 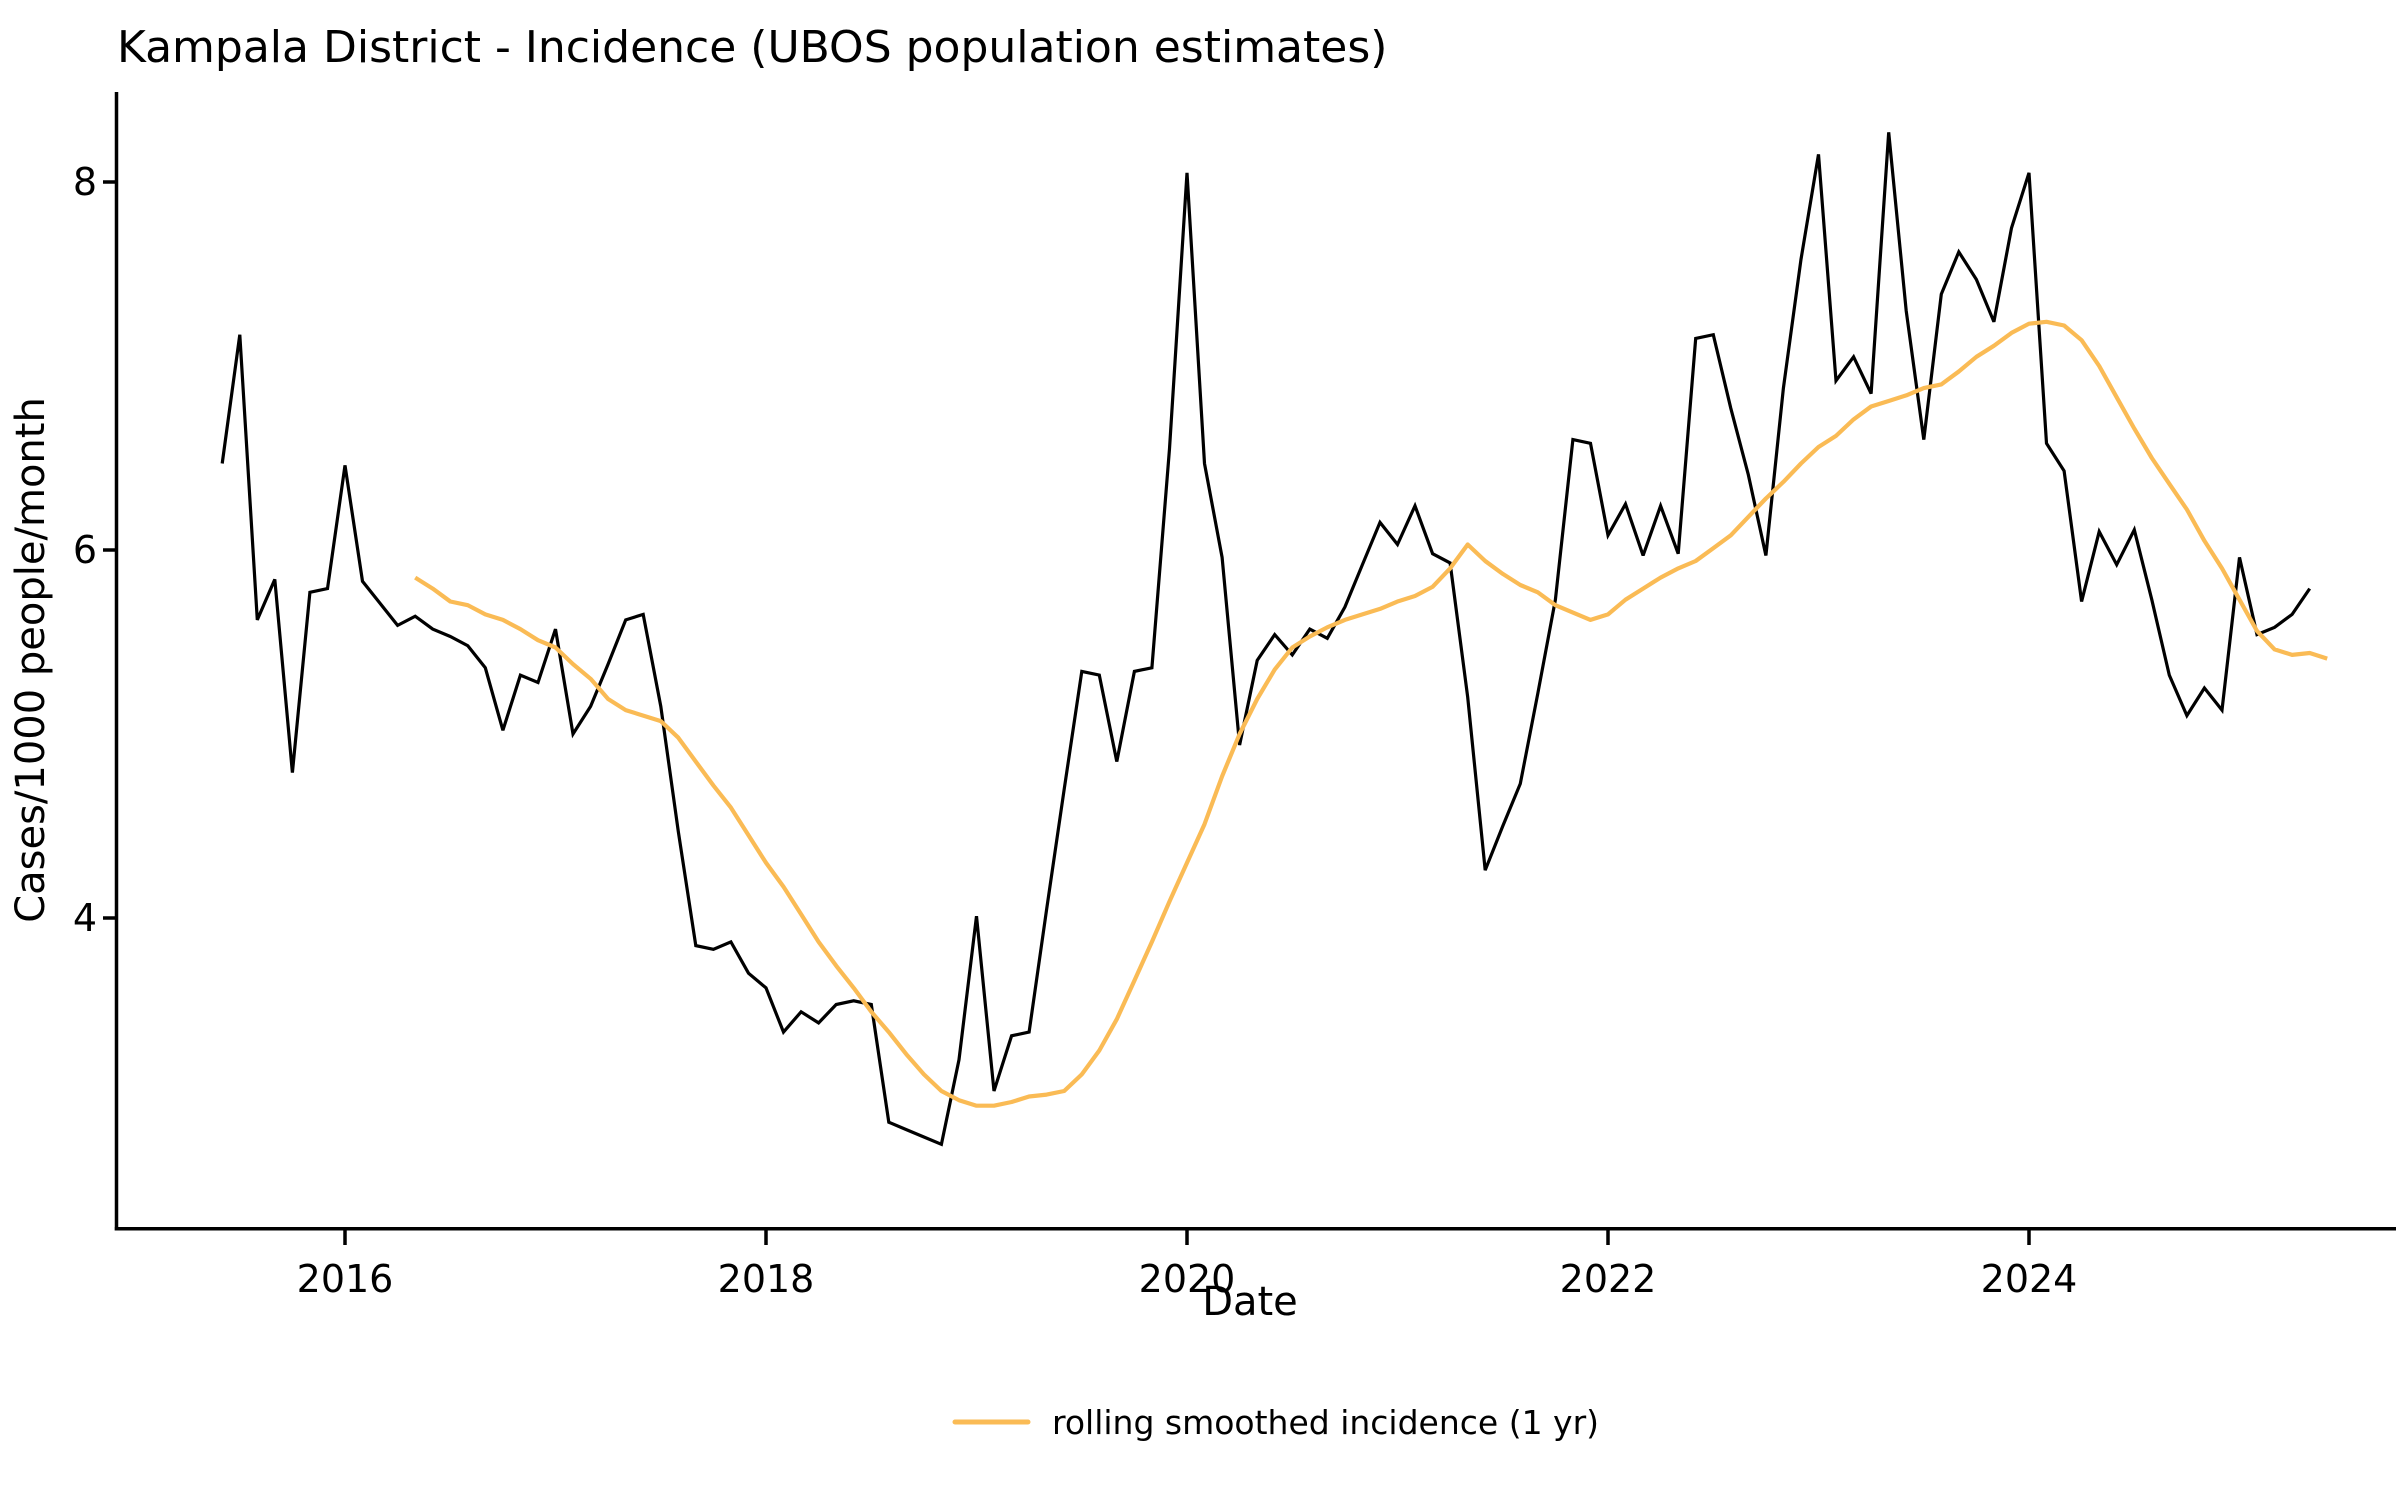 I want to click on y-tick-label: 6, so click(x=85, y=550).